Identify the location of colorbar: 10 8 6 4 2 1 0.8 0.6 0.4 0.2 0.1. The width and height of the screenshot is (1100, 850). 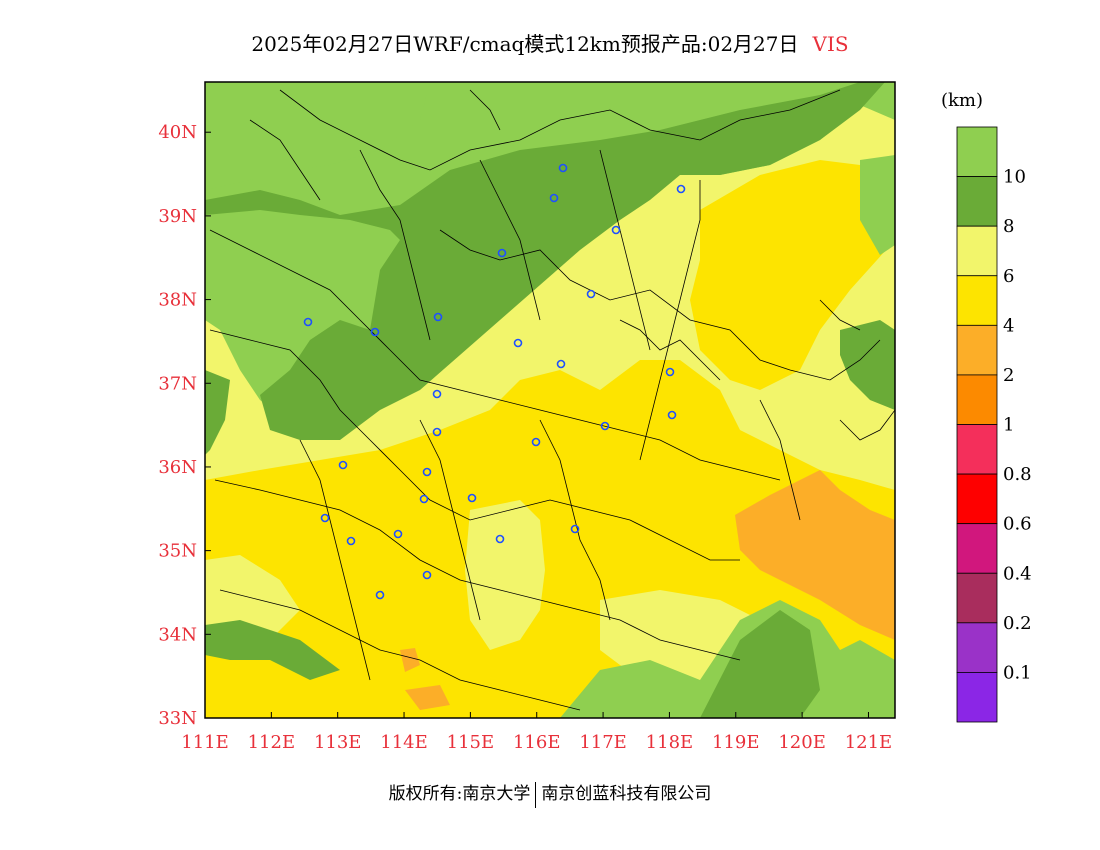
(994, 424).